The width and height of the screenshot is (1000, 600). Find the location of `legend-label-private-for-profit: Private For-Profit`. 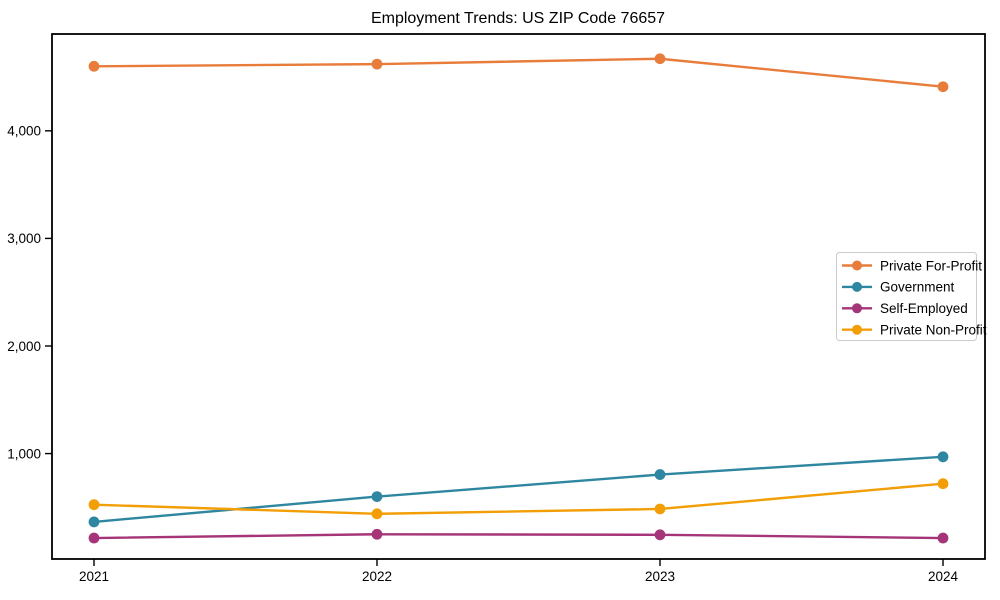

legend-label-private-for-profit: Private For-Profit is located at coordinates (931, 265).